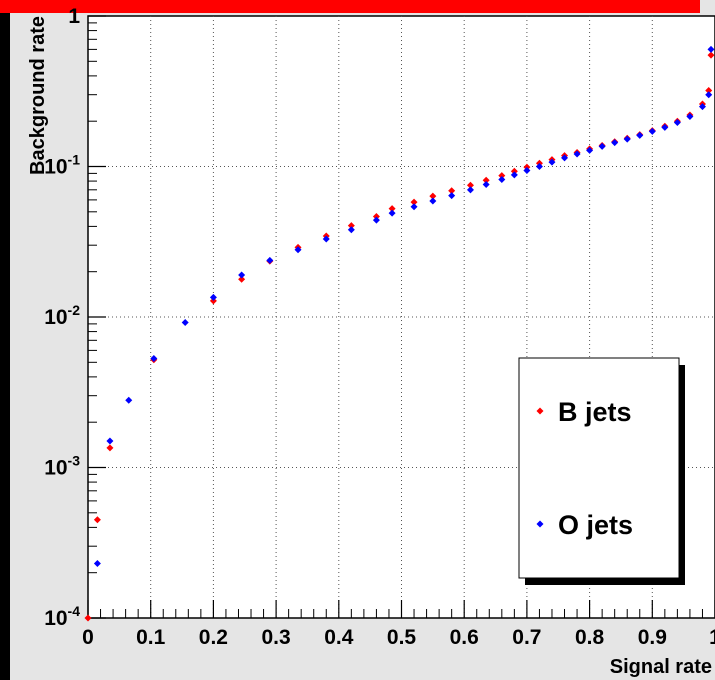  I want to click on x-tick-label: 0, so click(88, 637).